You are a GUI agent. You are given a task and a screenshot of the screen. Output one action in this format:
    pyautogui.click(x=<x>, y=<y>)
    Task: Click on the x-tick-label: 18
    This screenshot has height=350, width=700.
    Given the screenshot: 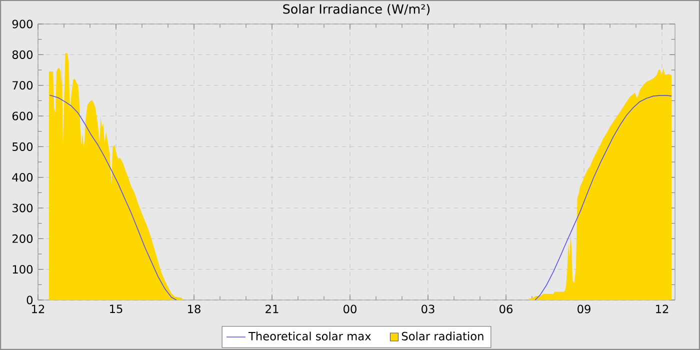 What is the action you would take?
    pyautogui.click(x=194, y=309)
    